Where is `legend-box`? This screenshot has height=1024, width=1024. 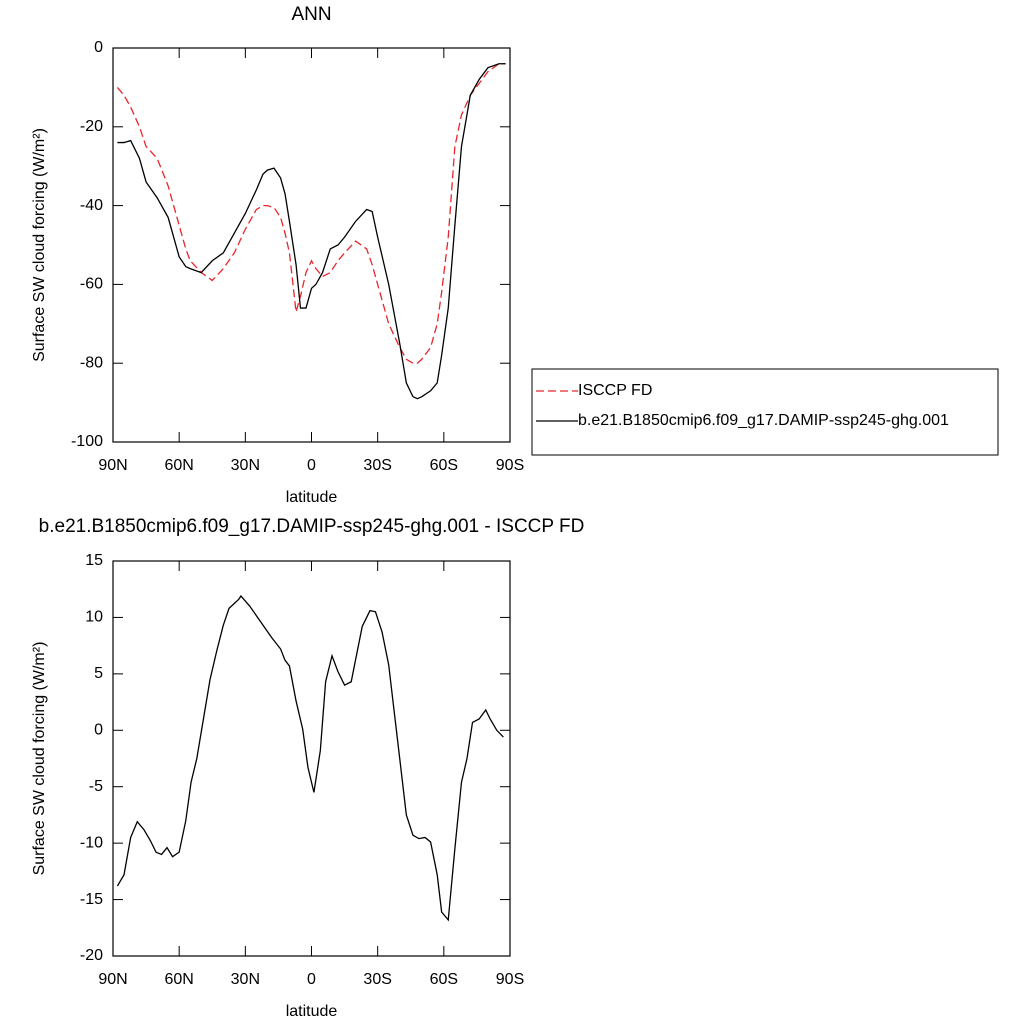 legend-box is located at coordinates (765, 412).